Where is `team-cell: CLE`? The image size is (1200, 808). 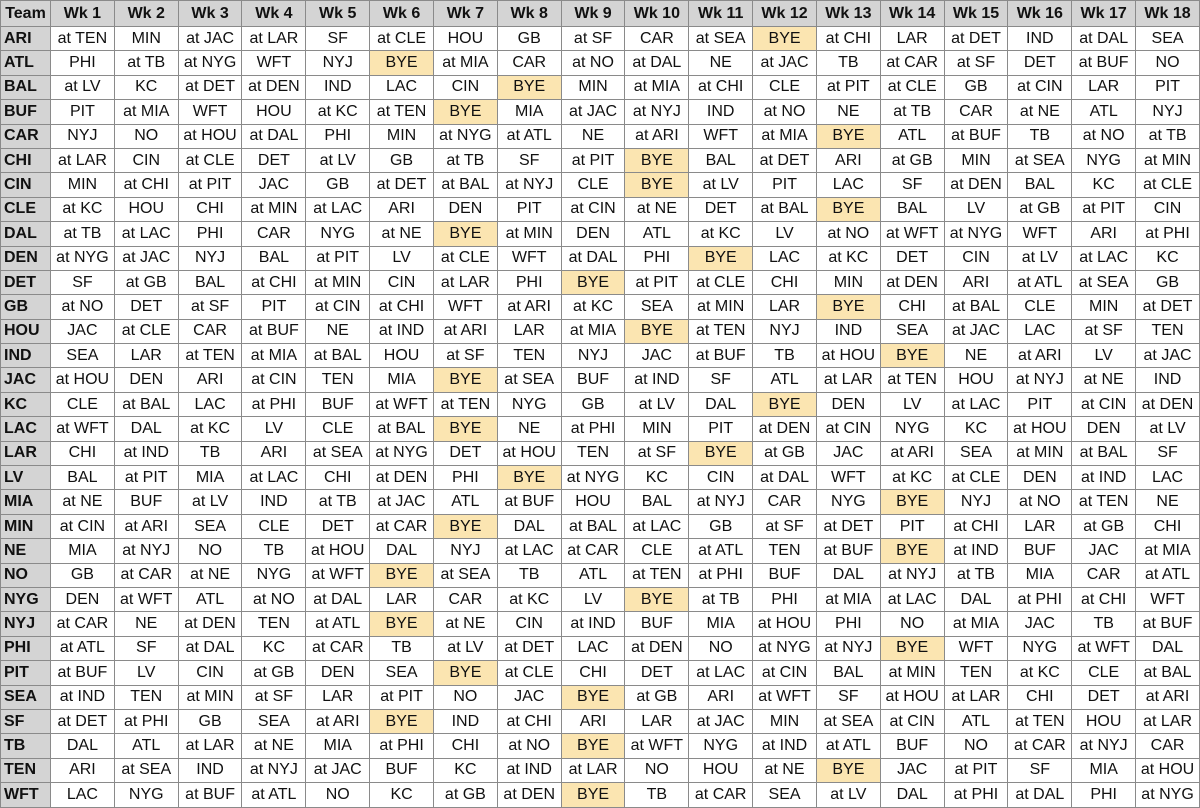
team-cell: CLE is located at coordinates (25, 209).